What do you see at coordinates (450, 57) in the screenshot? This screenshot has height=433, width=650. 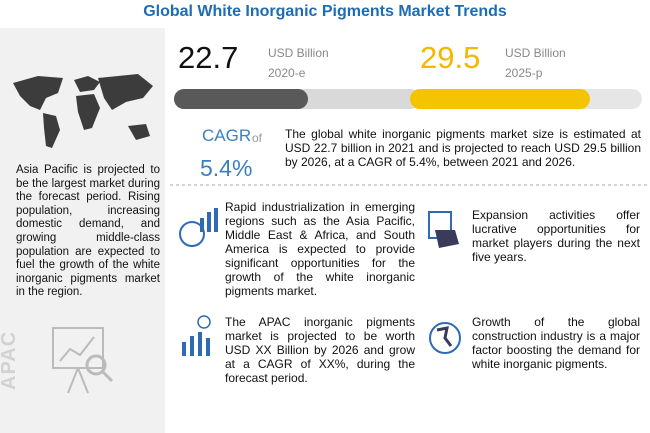 I see `stat-value: 29.5` at bounding box center [450, 57].